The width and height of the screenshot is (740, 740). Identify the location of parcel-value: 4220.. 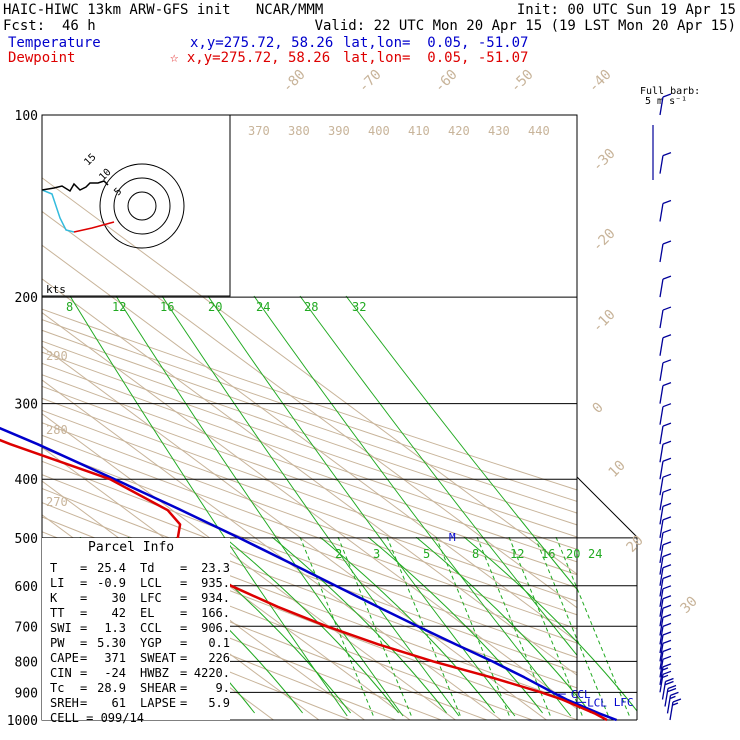
(211, 673).